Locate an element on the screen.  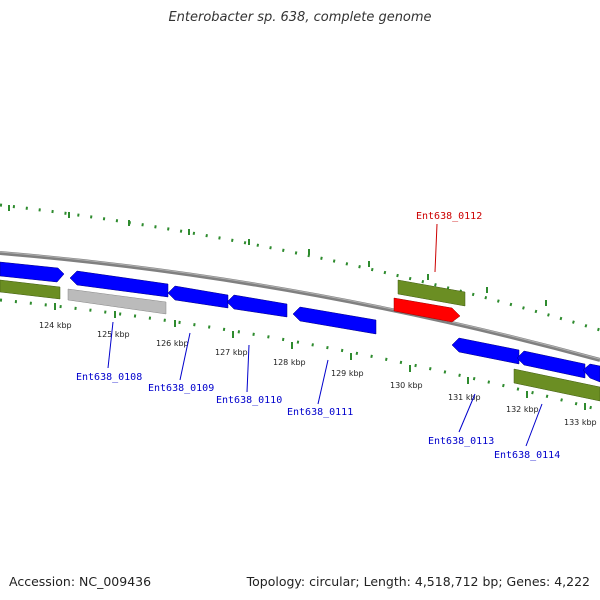
highlighted-gene-feature is located at coordinates (427, 310).